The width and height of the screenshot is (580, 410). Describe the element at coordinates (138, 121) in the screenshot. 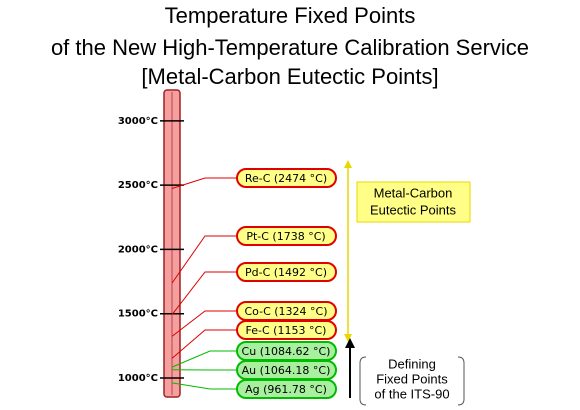

I see `tick-label: 3000°C` at that location.